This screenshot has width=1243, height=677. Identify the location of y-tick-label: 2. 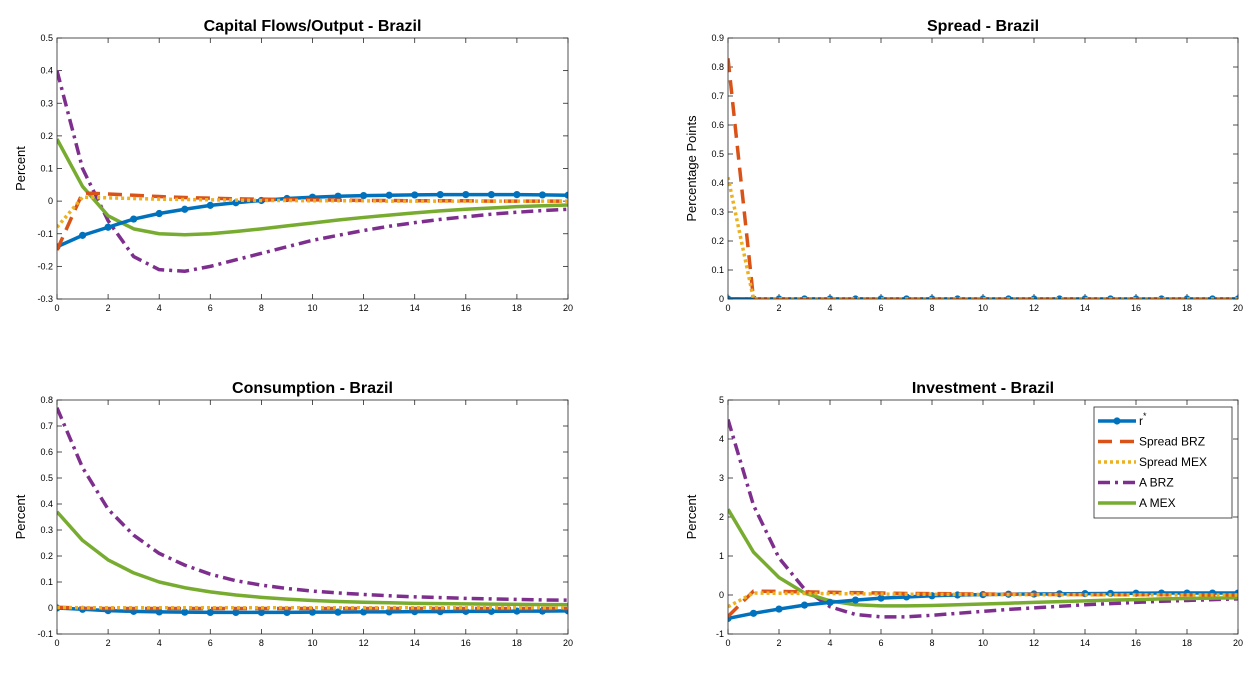
(721, 517).